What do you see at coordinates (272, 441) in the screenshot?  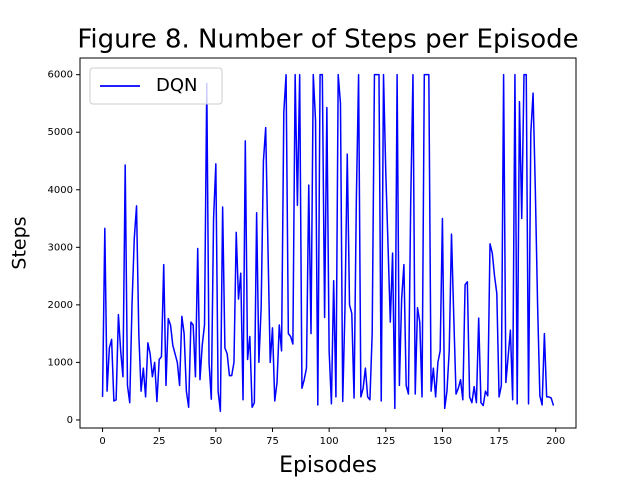 I see `x-tick-label: 75` at bounding box center [272, 441].